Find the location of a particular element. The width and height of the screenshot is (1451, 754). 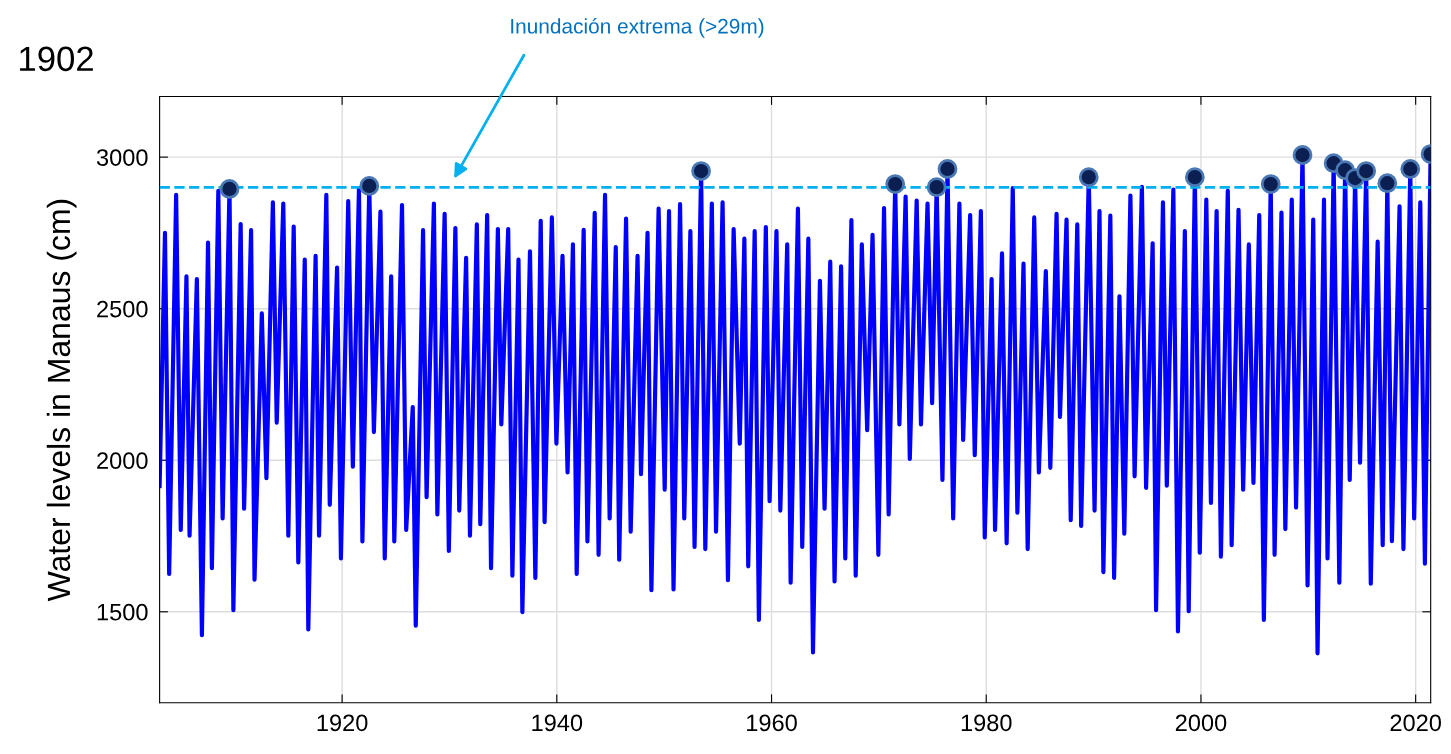

x-tick-label: 1960 is located at coordinates (772, 723).